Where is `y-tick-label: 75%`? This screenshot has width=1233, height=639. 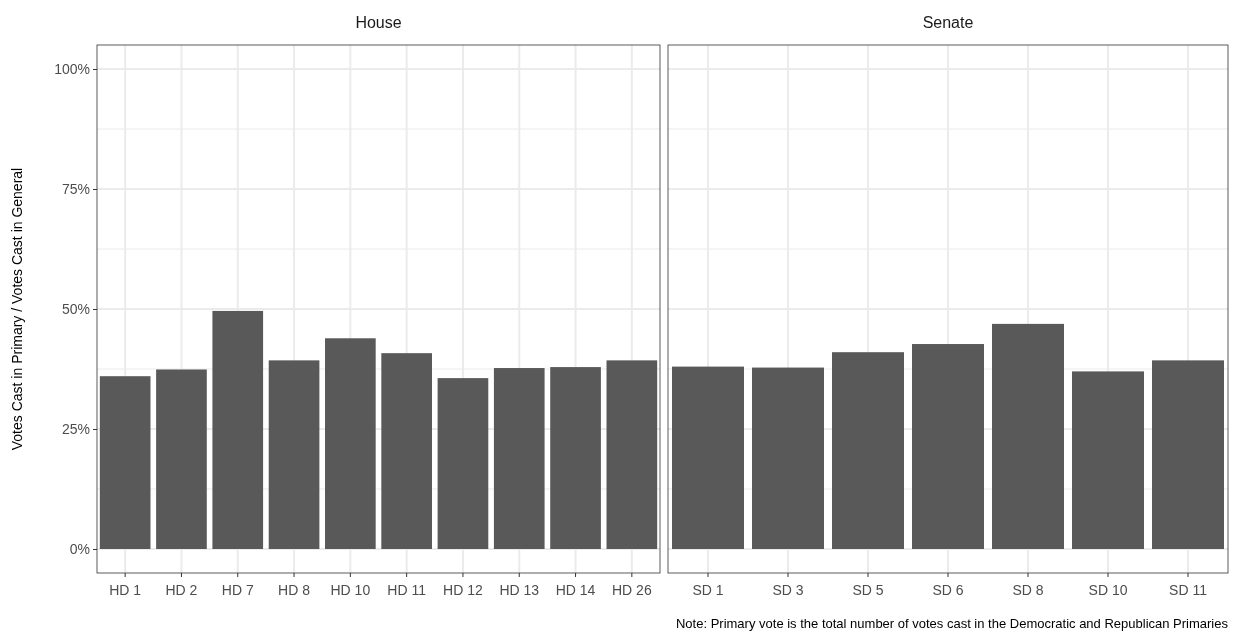
y-tick-label: 75% is located at coordinates (75, 188).